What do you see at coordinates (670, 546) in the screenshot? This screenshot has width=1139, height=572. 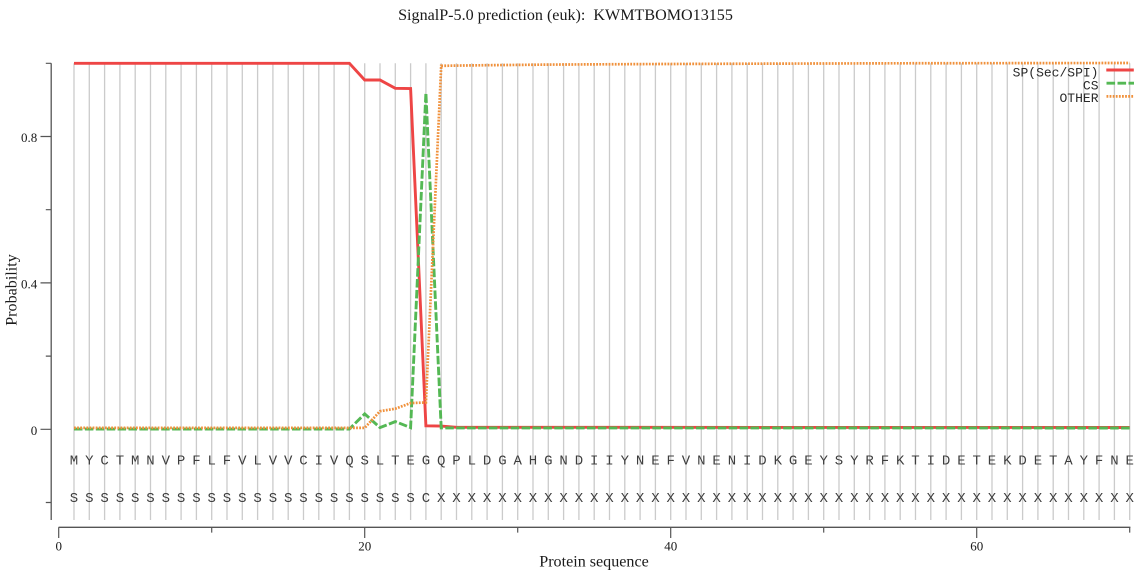 I see `svg-text: 40` at bounding box center [670, 546].